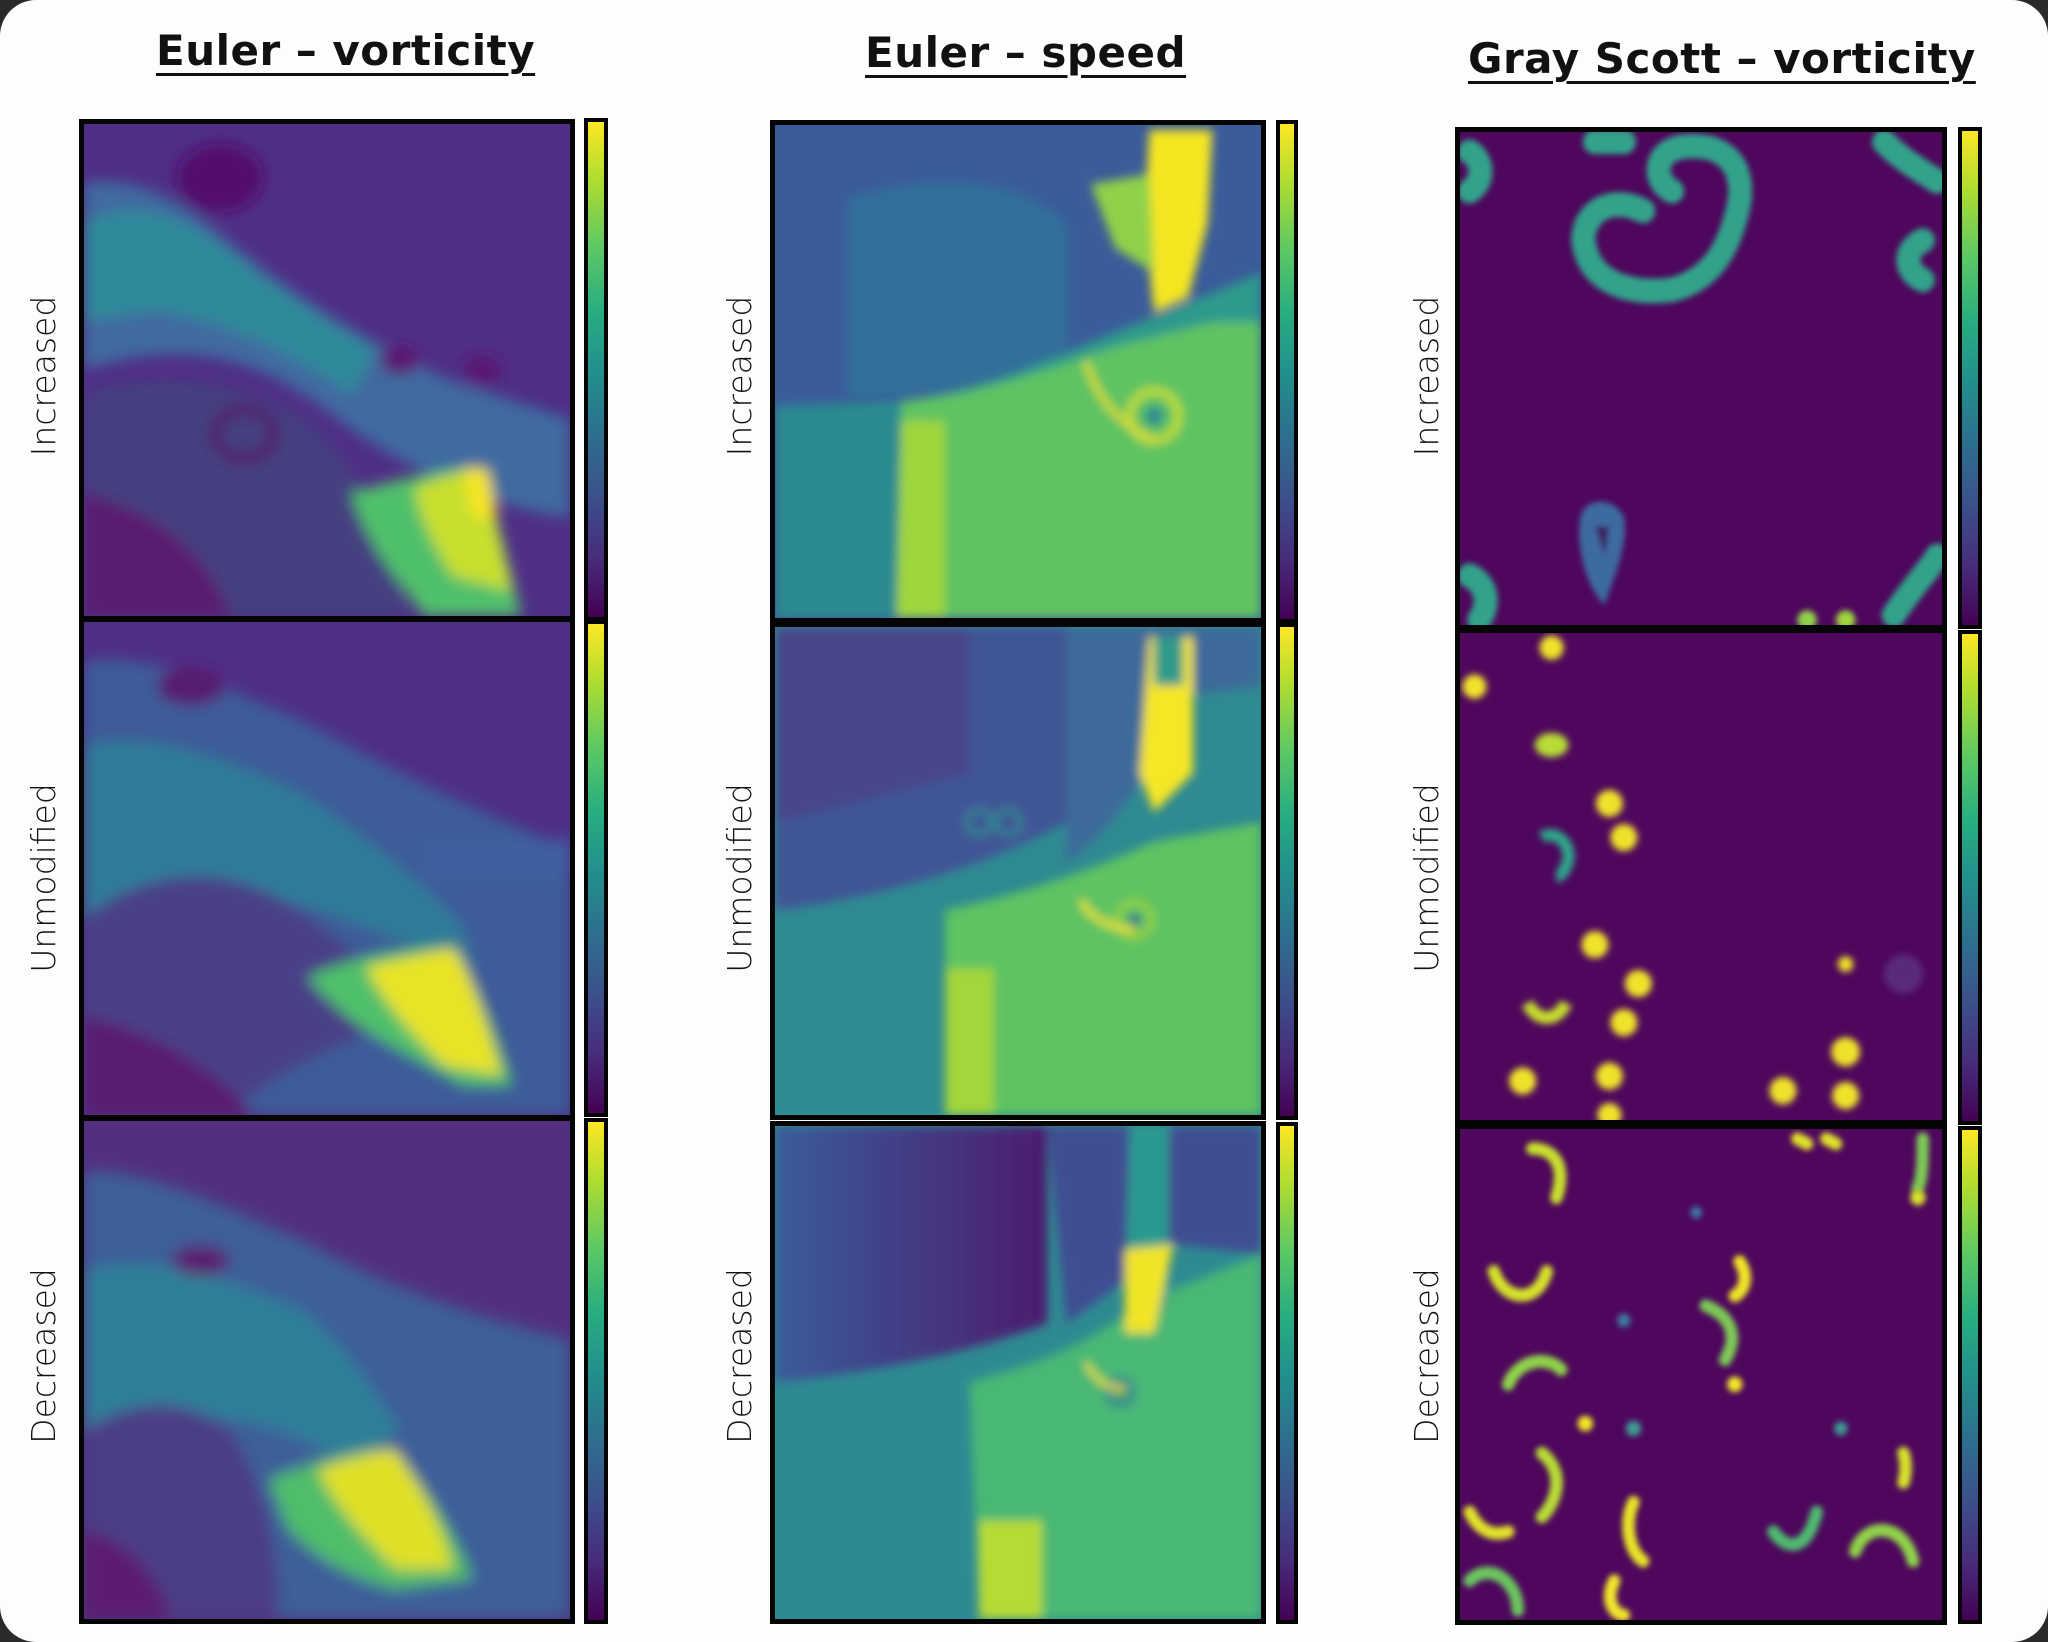 This screenshot has height=1642, width=2048. Describe the element at coordinates (1970, 378) in the screenshot. I see `colorbar-gray-scott-vorticity-increased` at that location.